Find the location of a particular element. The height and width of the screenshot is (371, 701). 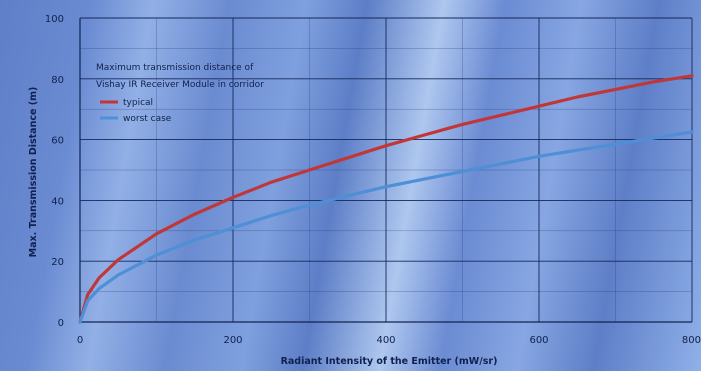

x-tick-label: 200 is located at coordinates (232, 340).